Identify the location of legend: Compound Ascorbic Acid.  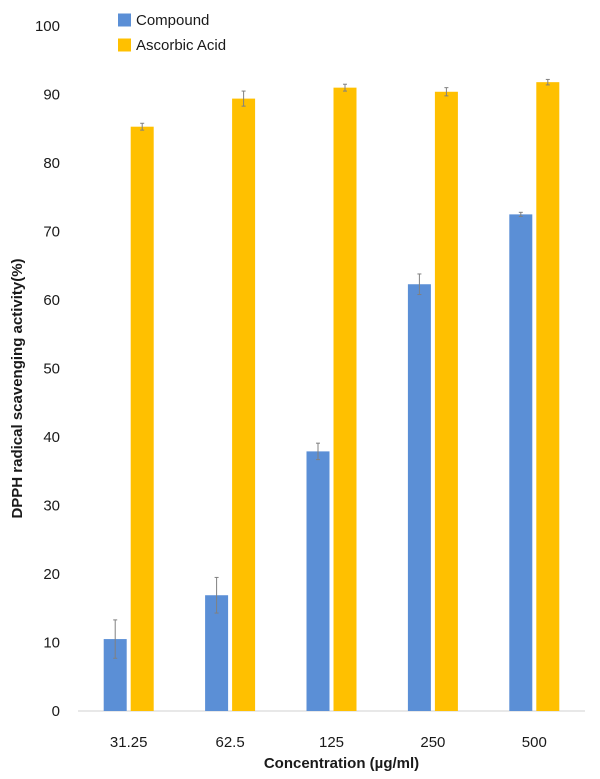
(172, 33).